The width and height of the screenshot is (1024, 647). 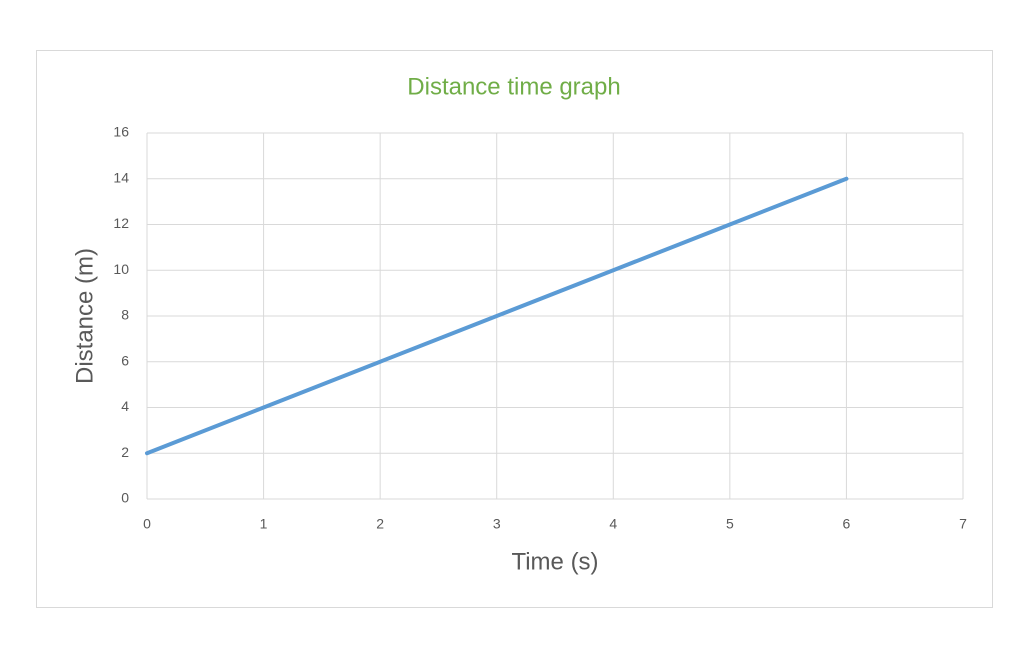 What do you see at coordinates (513, 86) in the screenshot?
I see `chart-title: Distance time graph` at bounding box center [513, 86].